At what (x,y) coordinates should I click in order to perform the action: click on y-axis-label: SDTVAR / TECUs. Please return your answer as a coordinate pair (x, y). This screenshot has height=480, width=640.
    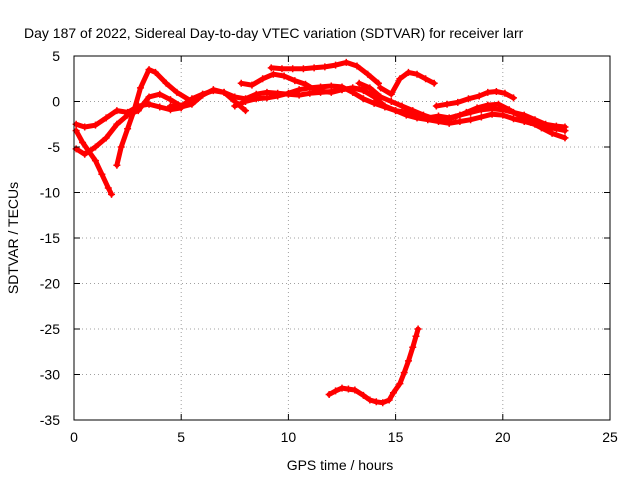
    Looking at the image, I should click on (13, 238).